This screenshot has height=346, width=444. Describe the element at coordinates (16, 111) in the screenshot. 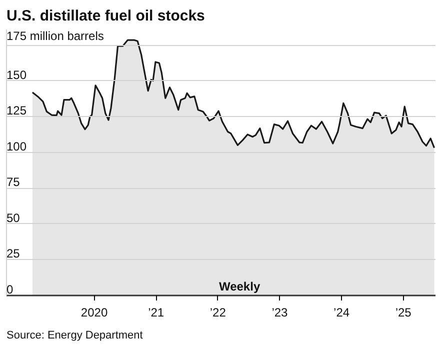

I see `y-tick-label: 125` at that location.